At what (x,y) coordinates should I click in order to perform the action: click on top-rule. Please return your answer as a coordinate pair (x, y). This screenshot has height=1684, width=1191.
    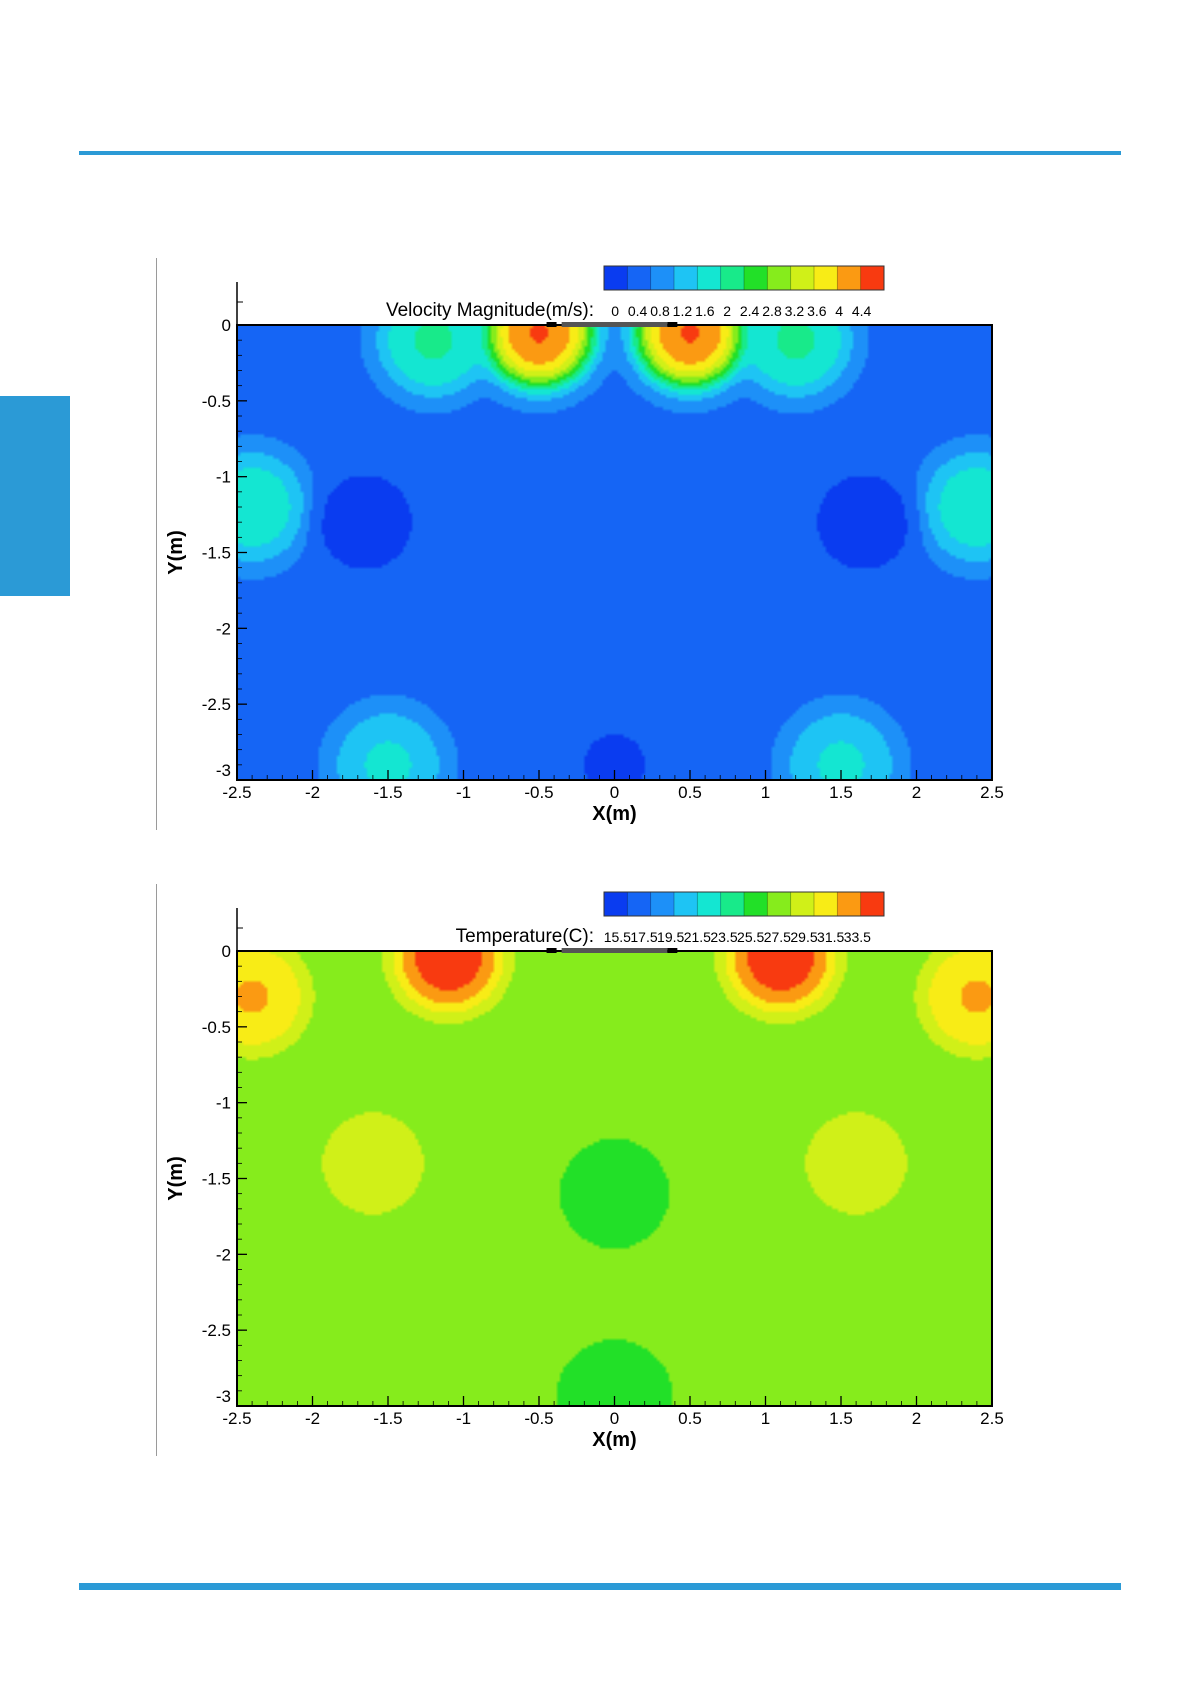
    Looking at the image, I should click on (600, 153).